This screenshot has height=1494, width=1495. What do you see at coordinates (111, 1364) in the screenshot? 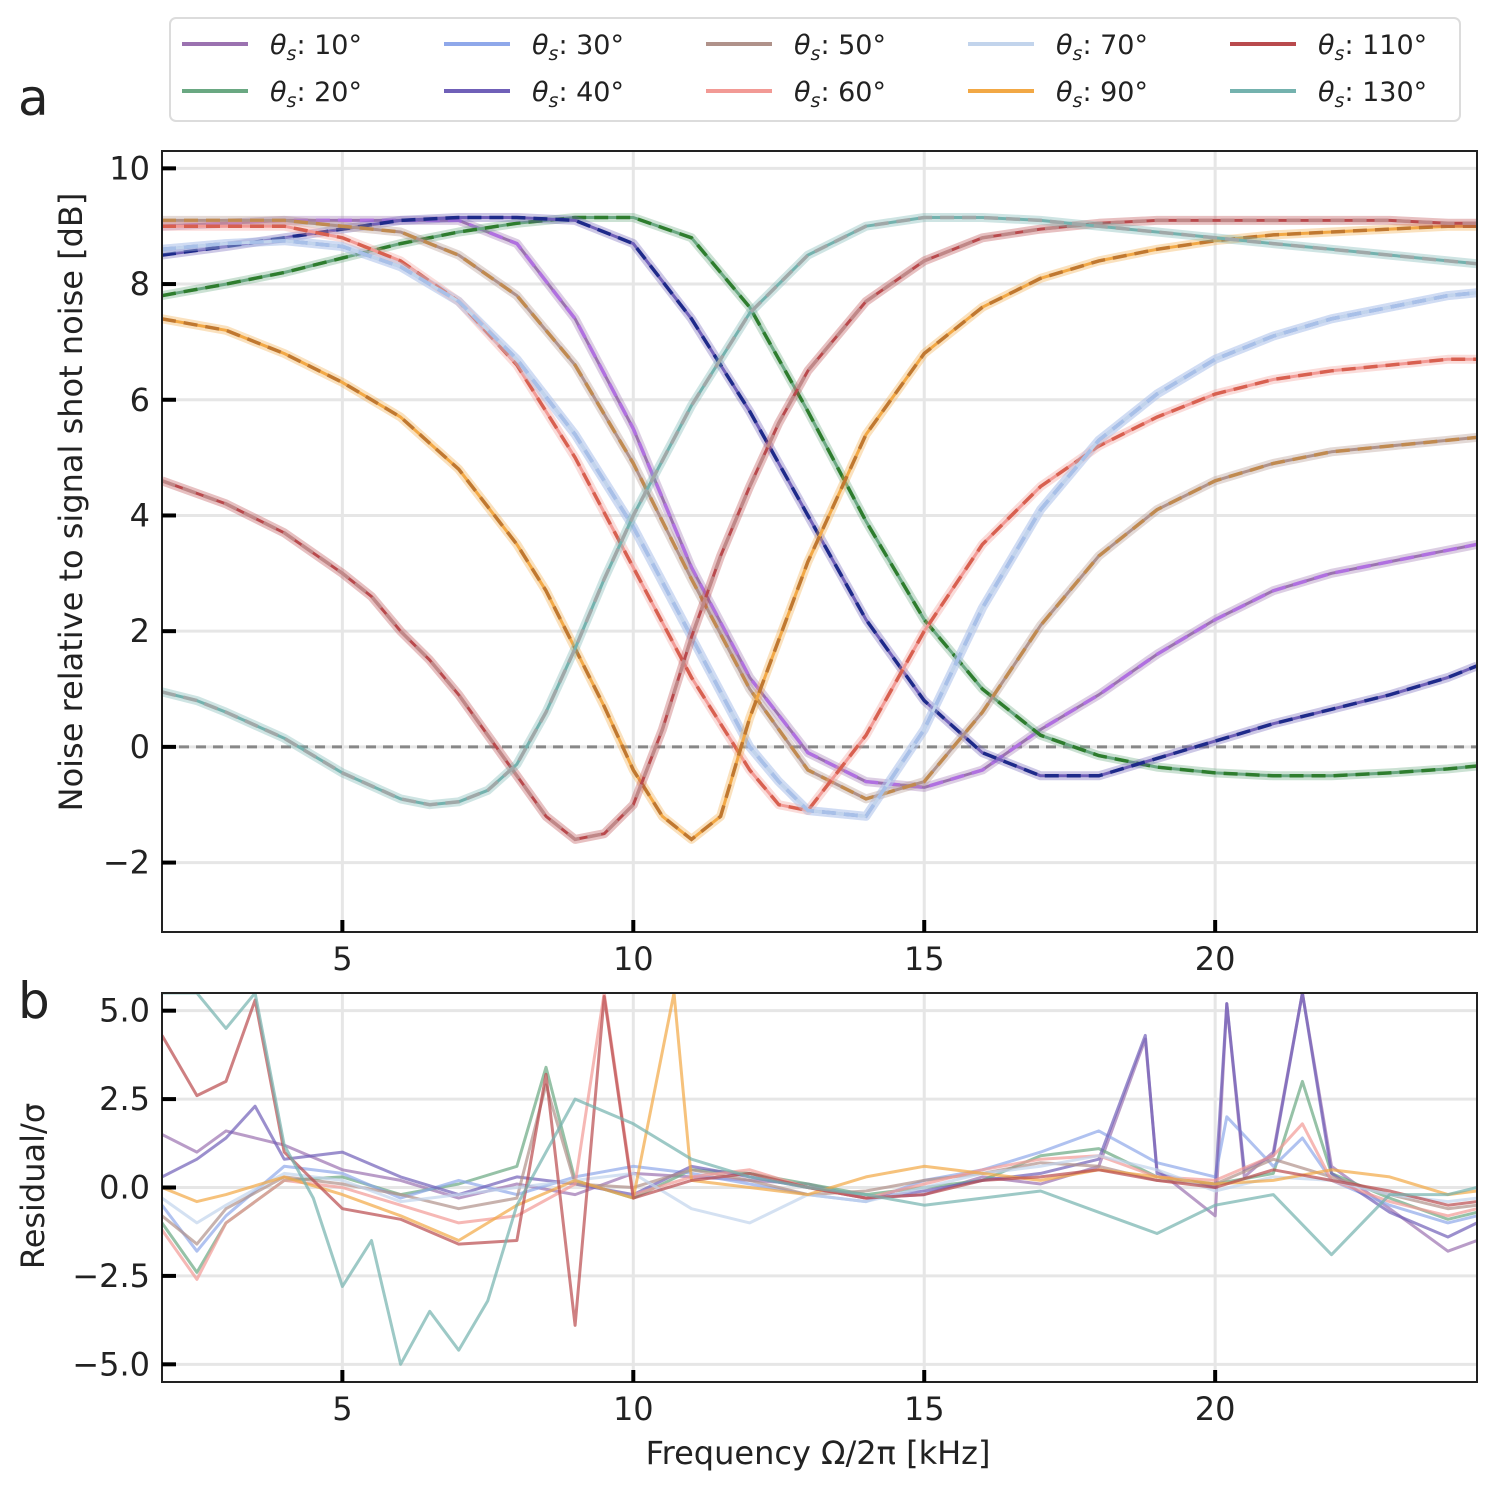
I see `y-tick-label: −5.0` at bounding box center [111, 1364].